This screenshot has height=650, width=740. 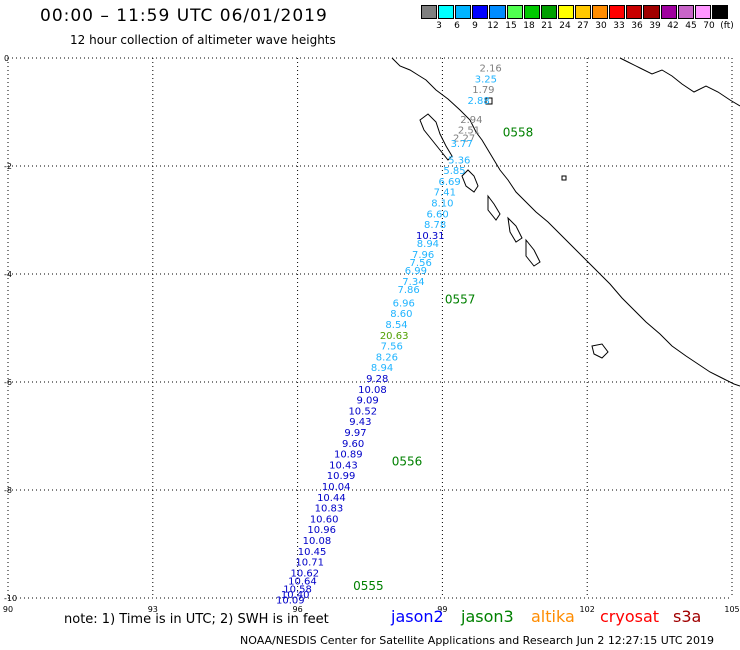 What do you see at coordinates (8, 490) in the screenshot?
I see `y-tick-label: -8` at bounding box center [8, 490].